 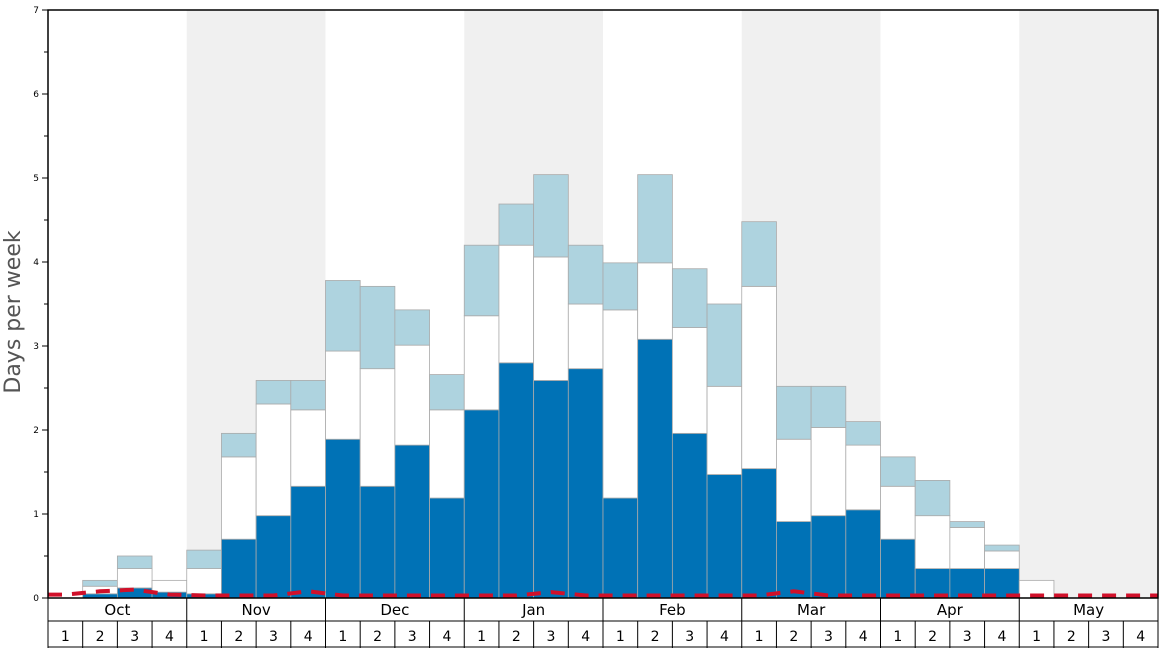 What do you see at coordinates (36, 431) in the screenshot?
I see `y-tick-label: 2` at bounding box center [36, 431].